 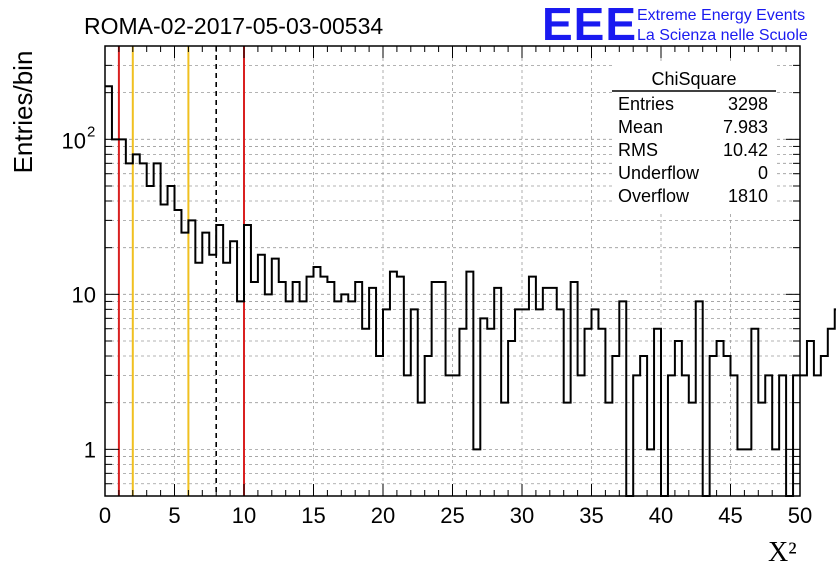 I want to click on stats-value-underflow: 0, so click(x=763, y=173).